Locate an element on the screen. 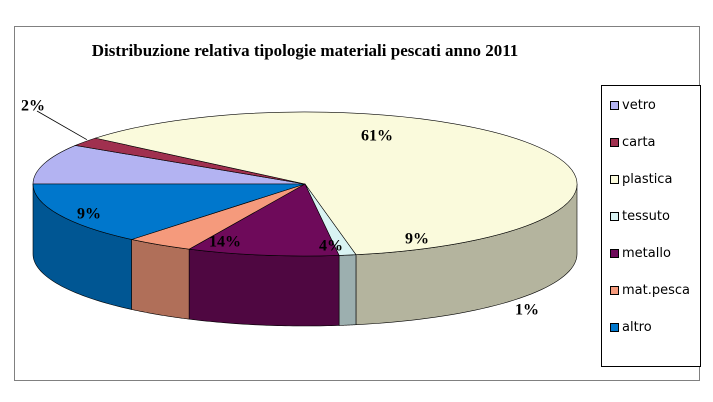  data-label-plastica: 61% is located at coordinates (377, 136).